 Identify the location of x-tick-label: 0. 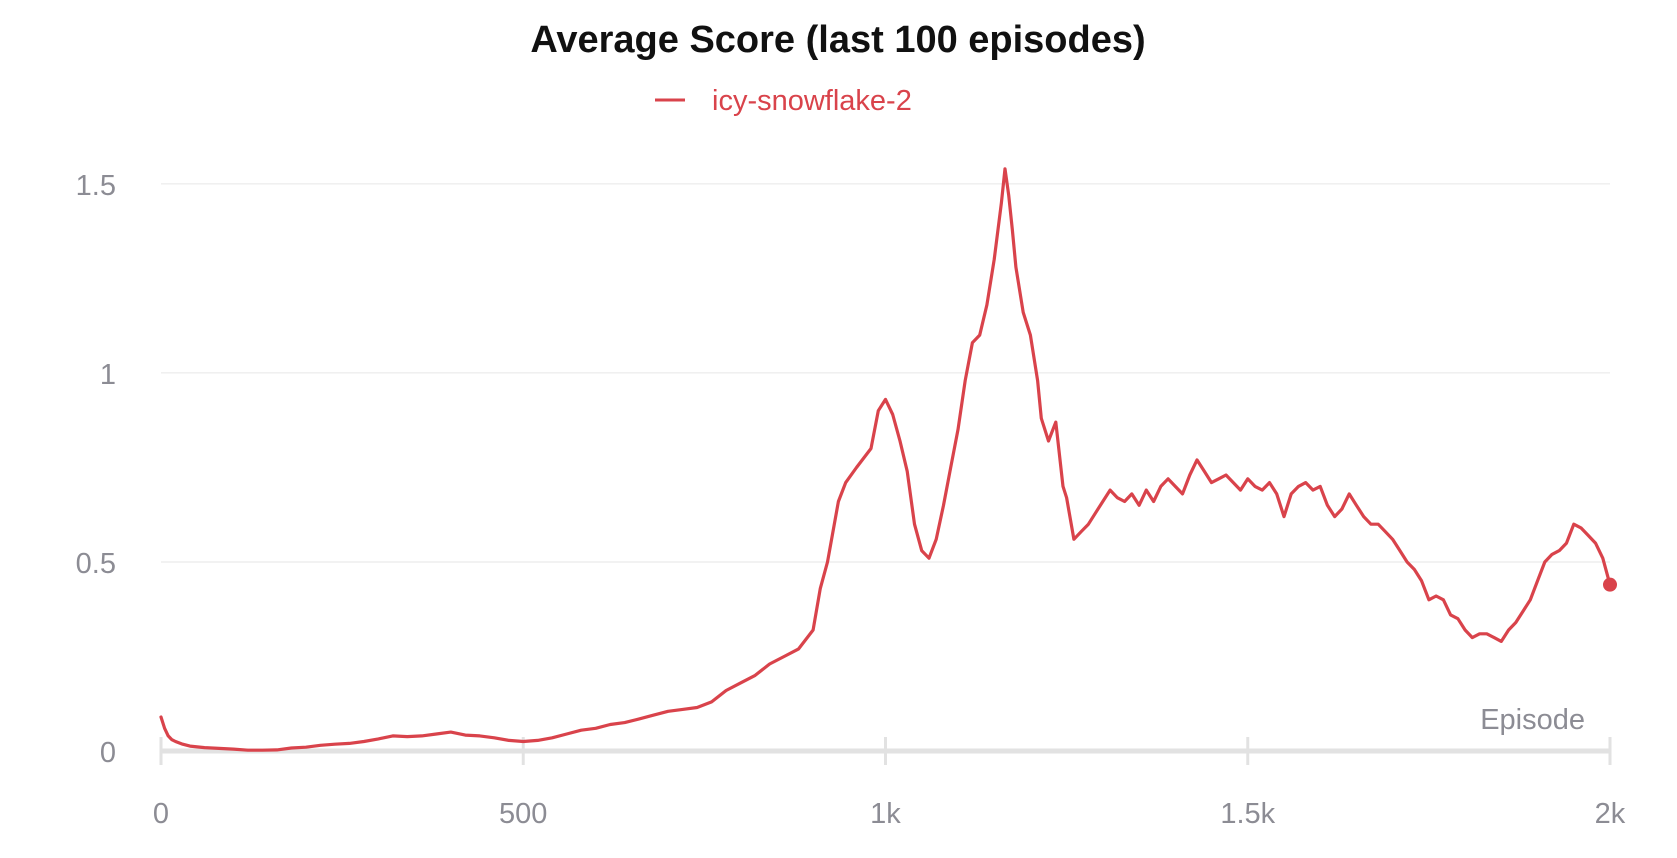
(161, 814).